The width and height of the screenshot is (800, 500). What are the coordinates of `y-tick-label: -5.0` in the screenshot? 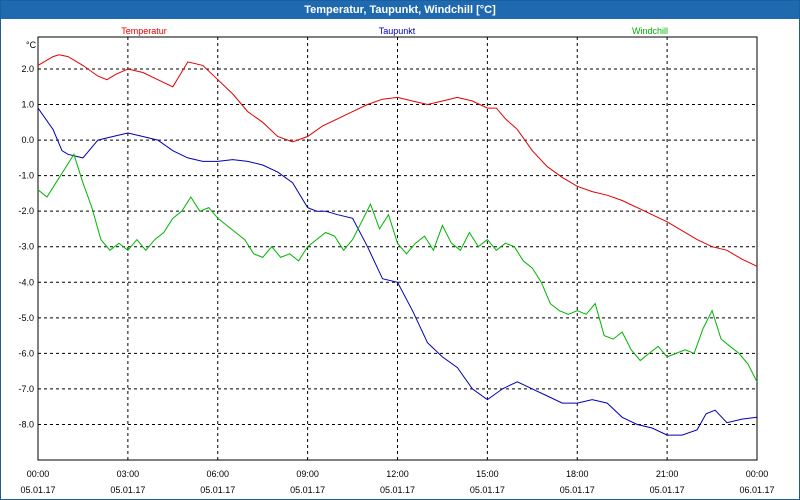 It's located at (26, 318).